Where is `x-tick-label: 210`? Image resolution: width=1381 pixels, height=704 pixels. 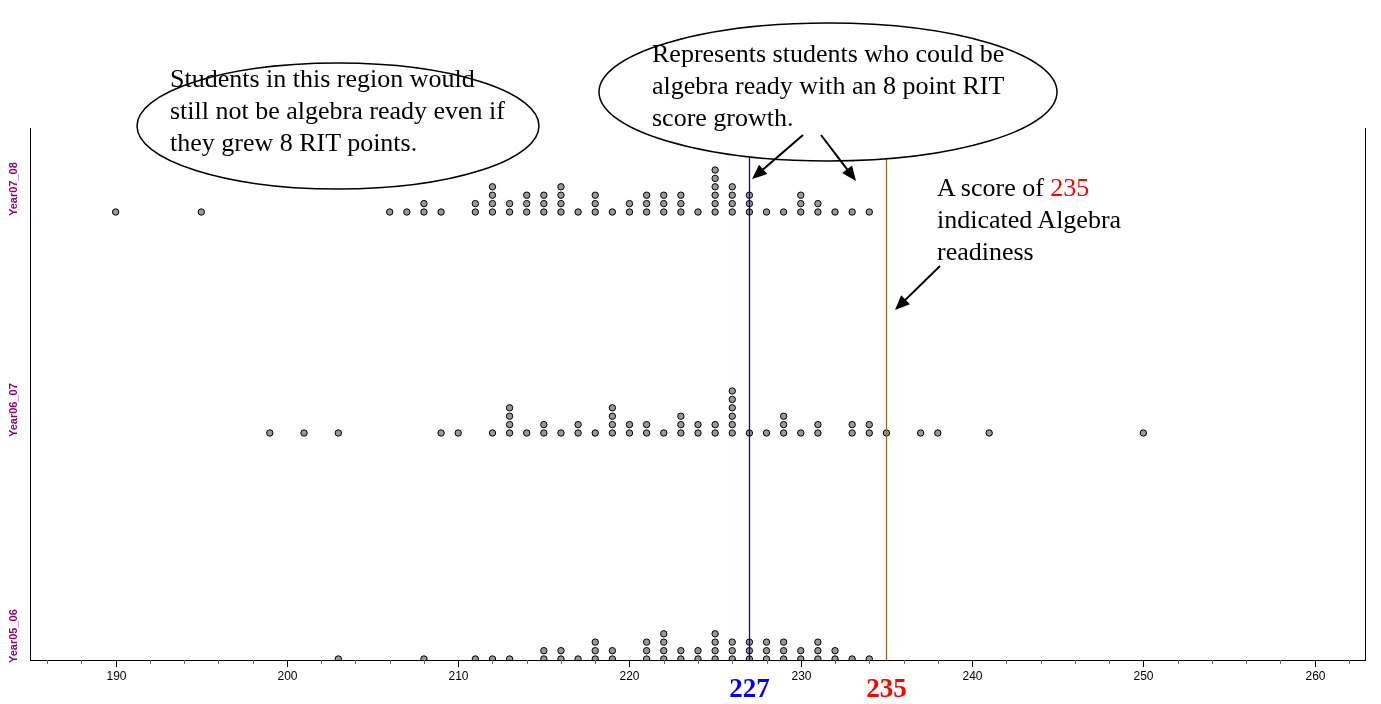
x-tick-label: 210 is located at coordinates (458, 676).